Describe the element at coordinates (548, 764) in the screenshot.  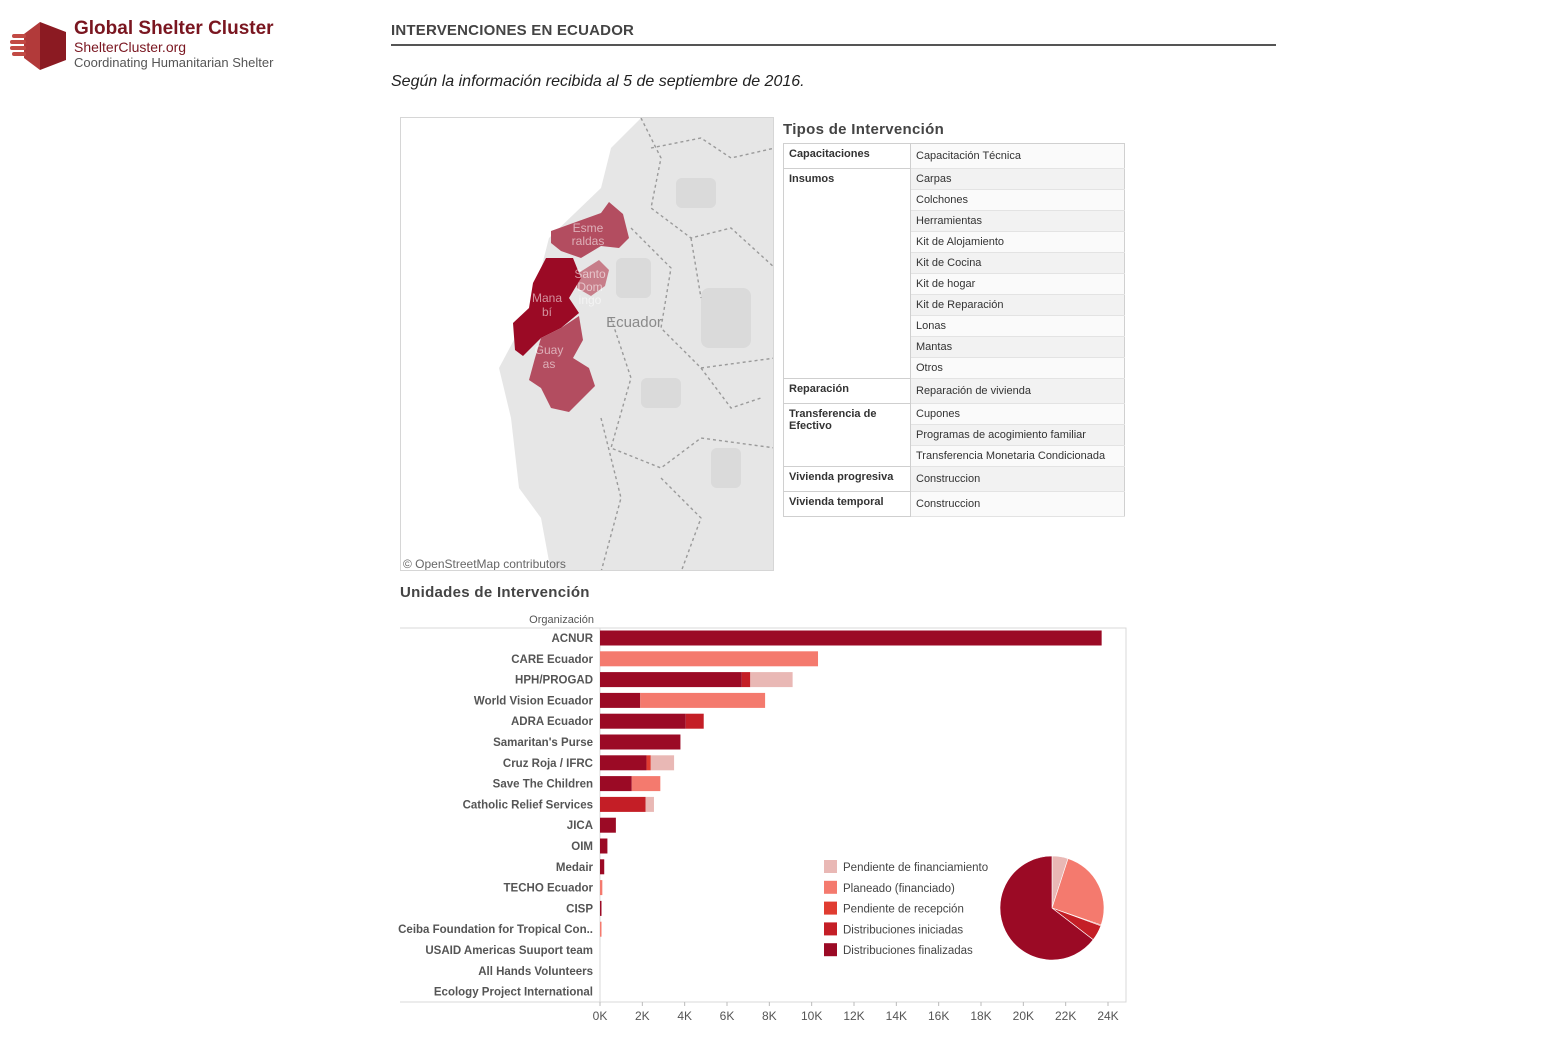
I see `category-label: Cruz Roja / IFRC` at that location.